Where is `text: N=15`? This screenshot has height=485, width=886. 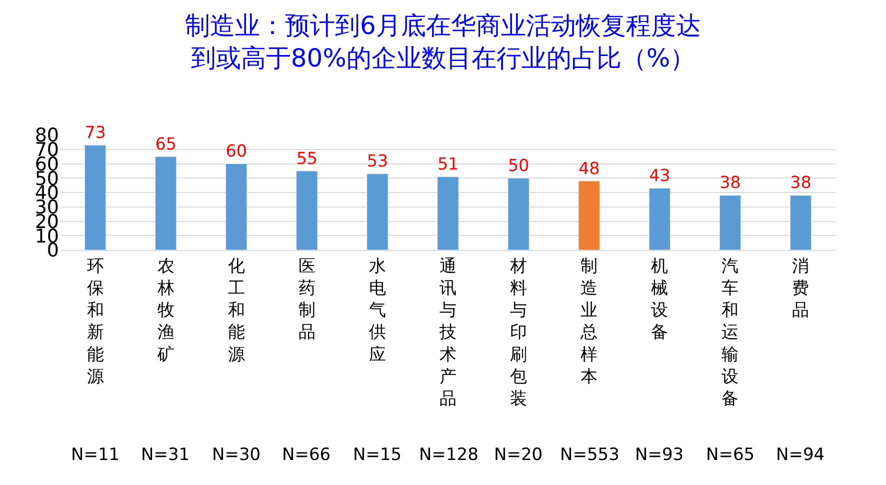
text: N=15 is located at coordinates (377, 455).